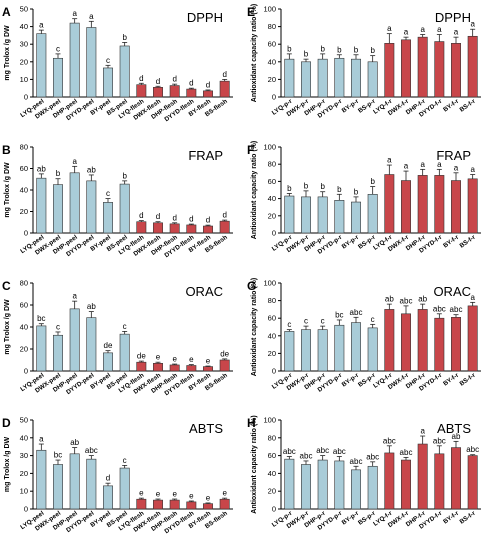 Image resolution: width=486 pixels, height=550 pixels. Describe the element at coordinates (141, 356) in the screenshot. I see `significance-label: de` at that location.